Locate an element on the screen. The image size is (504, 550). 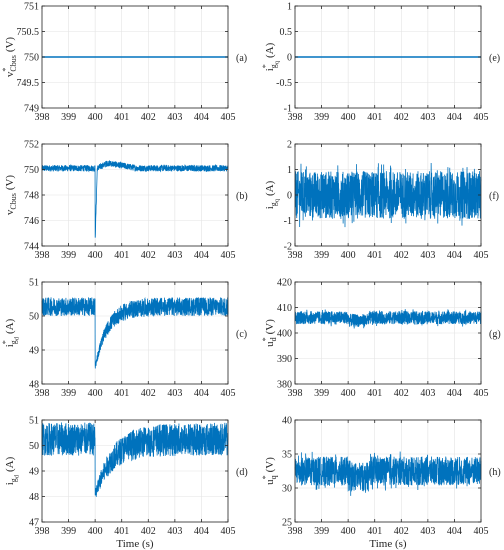
y-tick-label: 1 is located at coordinates (289, 170).